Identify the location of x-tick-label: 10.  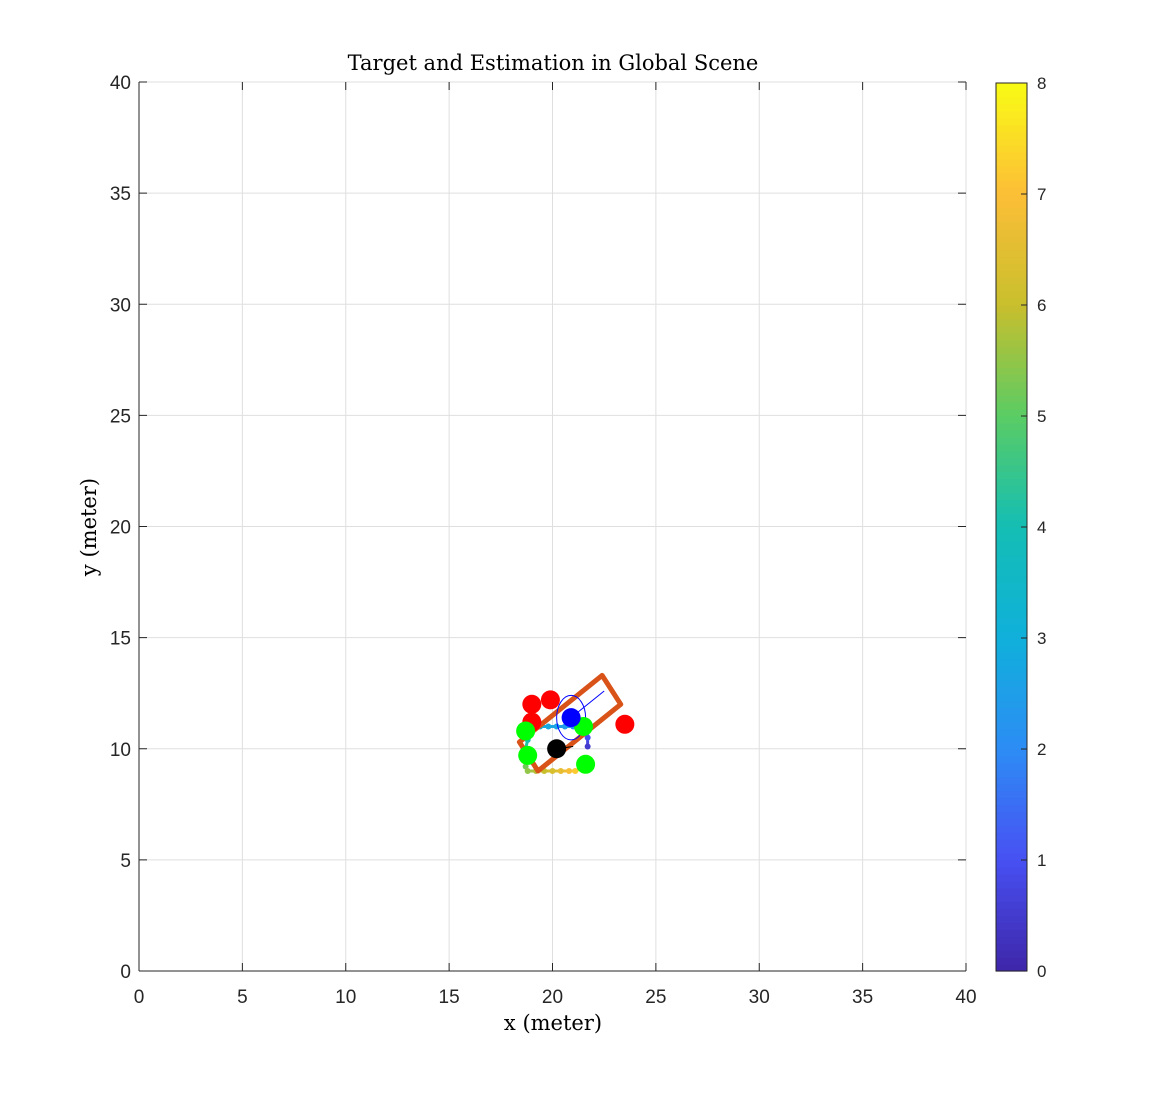
(345, 997).